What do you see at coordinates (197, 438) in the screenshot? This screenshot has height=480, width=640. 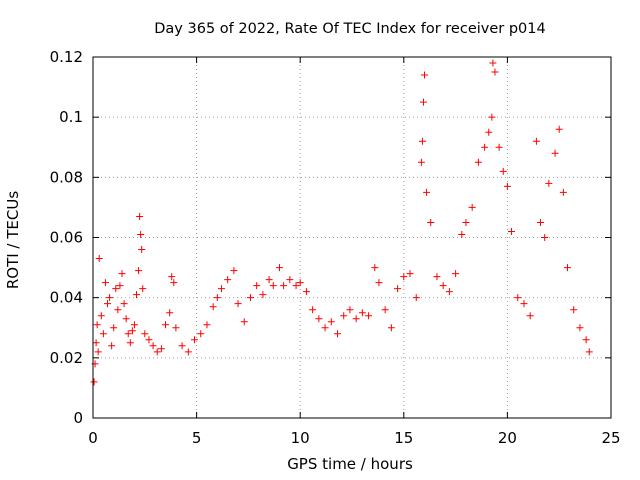 I see `x-tick-label: 5` at bounding box center [197, 438].